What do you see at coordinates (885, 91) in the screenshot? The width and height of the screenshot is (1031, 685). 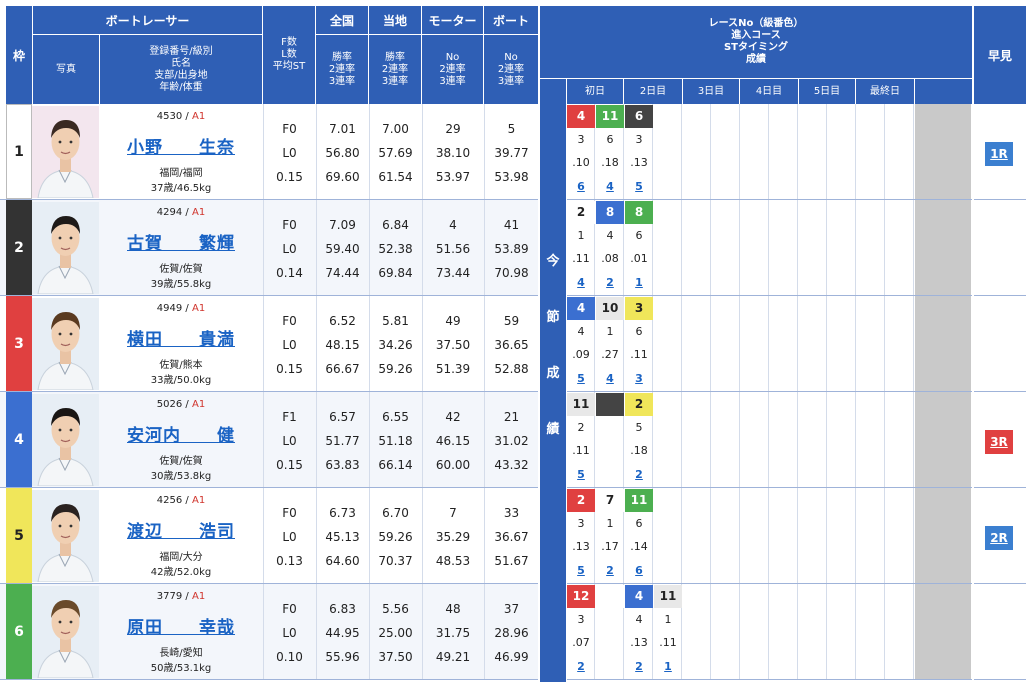 I see `header-day-6: 最終日` at bounding box center [885, 91].